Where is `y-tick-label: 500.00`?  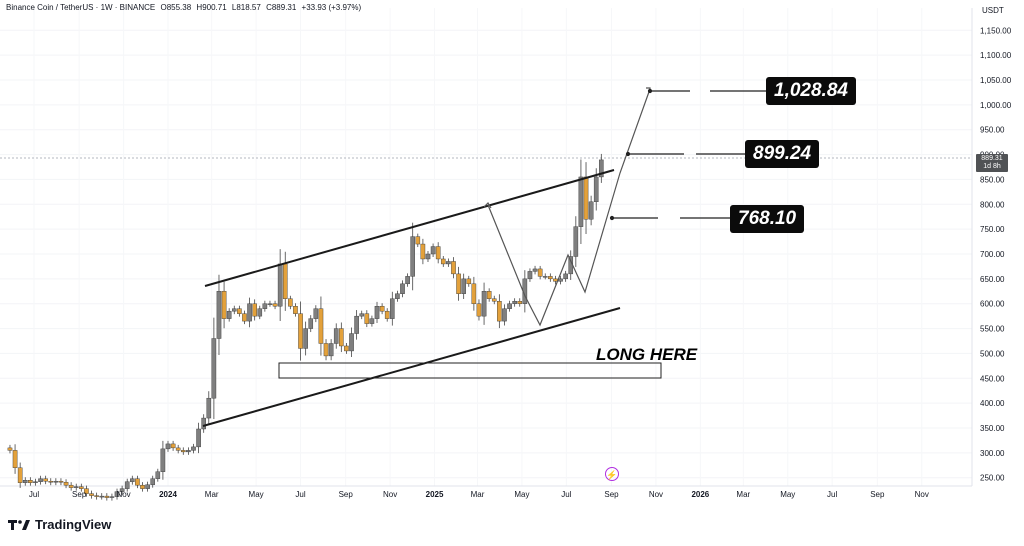 y-tick-label: 500.00 is located at coordinates (992, 353).